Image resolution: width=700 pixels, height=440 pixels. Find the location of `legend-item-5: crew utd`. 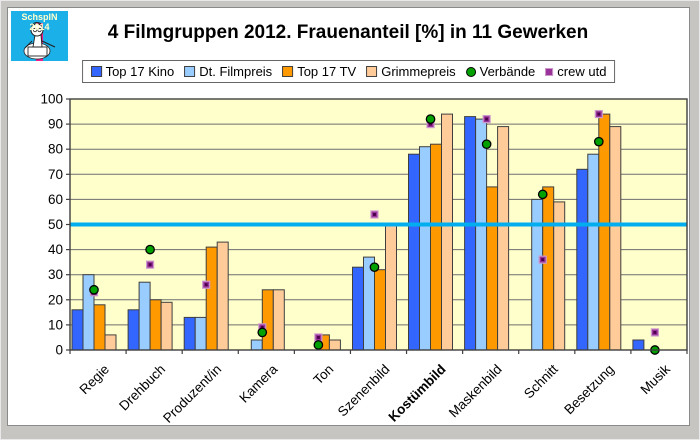

legend-item-5: crew utd is located at coordinates (575, 71).